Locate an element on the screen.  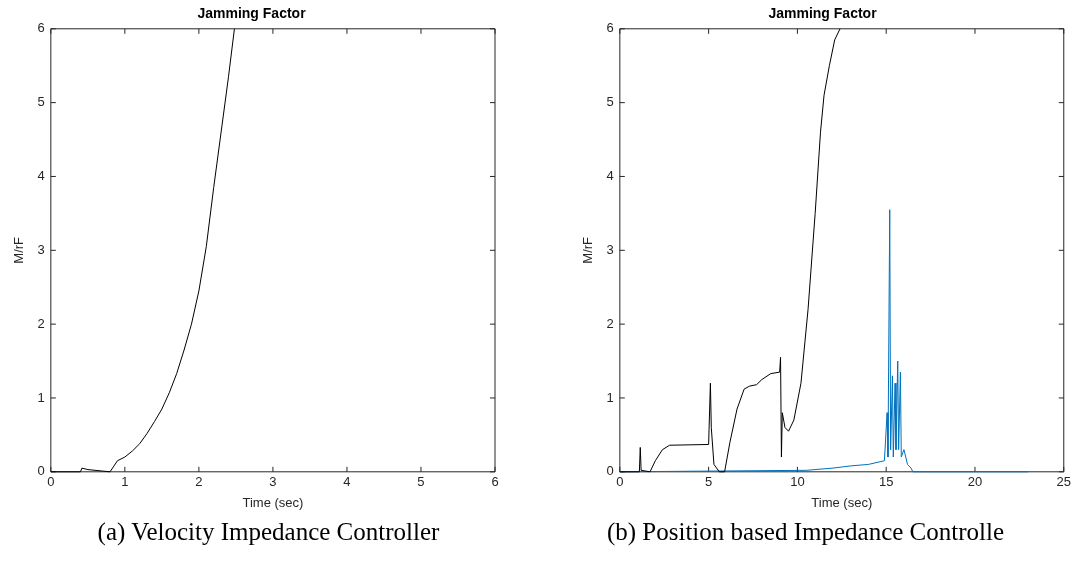
x-tick-label: 15 is located at coordinates (886, 482).